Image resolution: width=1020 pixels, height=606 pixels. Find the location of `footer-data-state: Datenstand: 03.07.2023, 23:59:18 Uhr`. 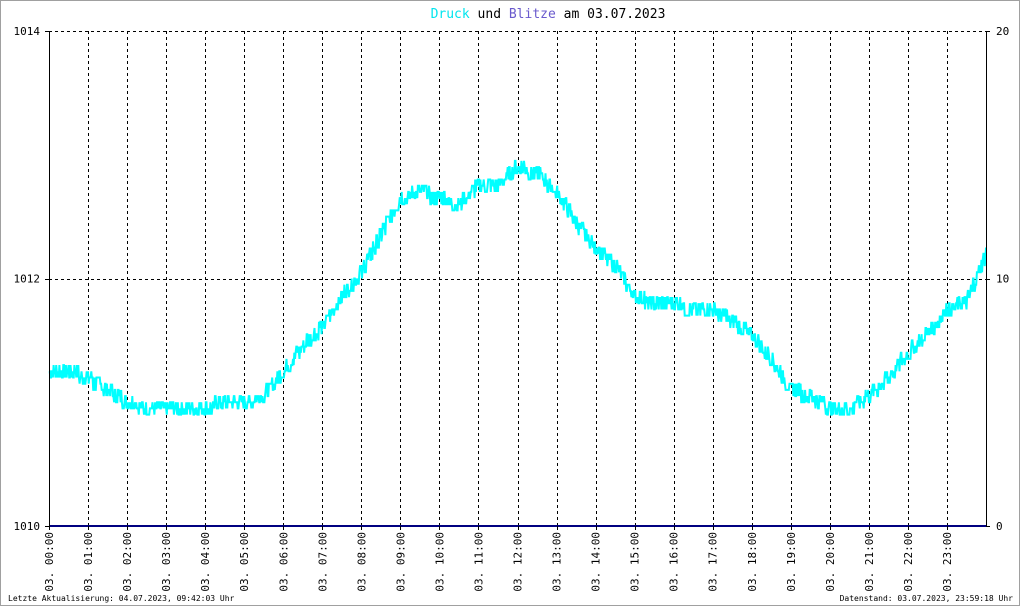

footer-data-state: Datenstand: 03.07.2023, 23:59:18 Uhr is located at coordinates (927, 598).